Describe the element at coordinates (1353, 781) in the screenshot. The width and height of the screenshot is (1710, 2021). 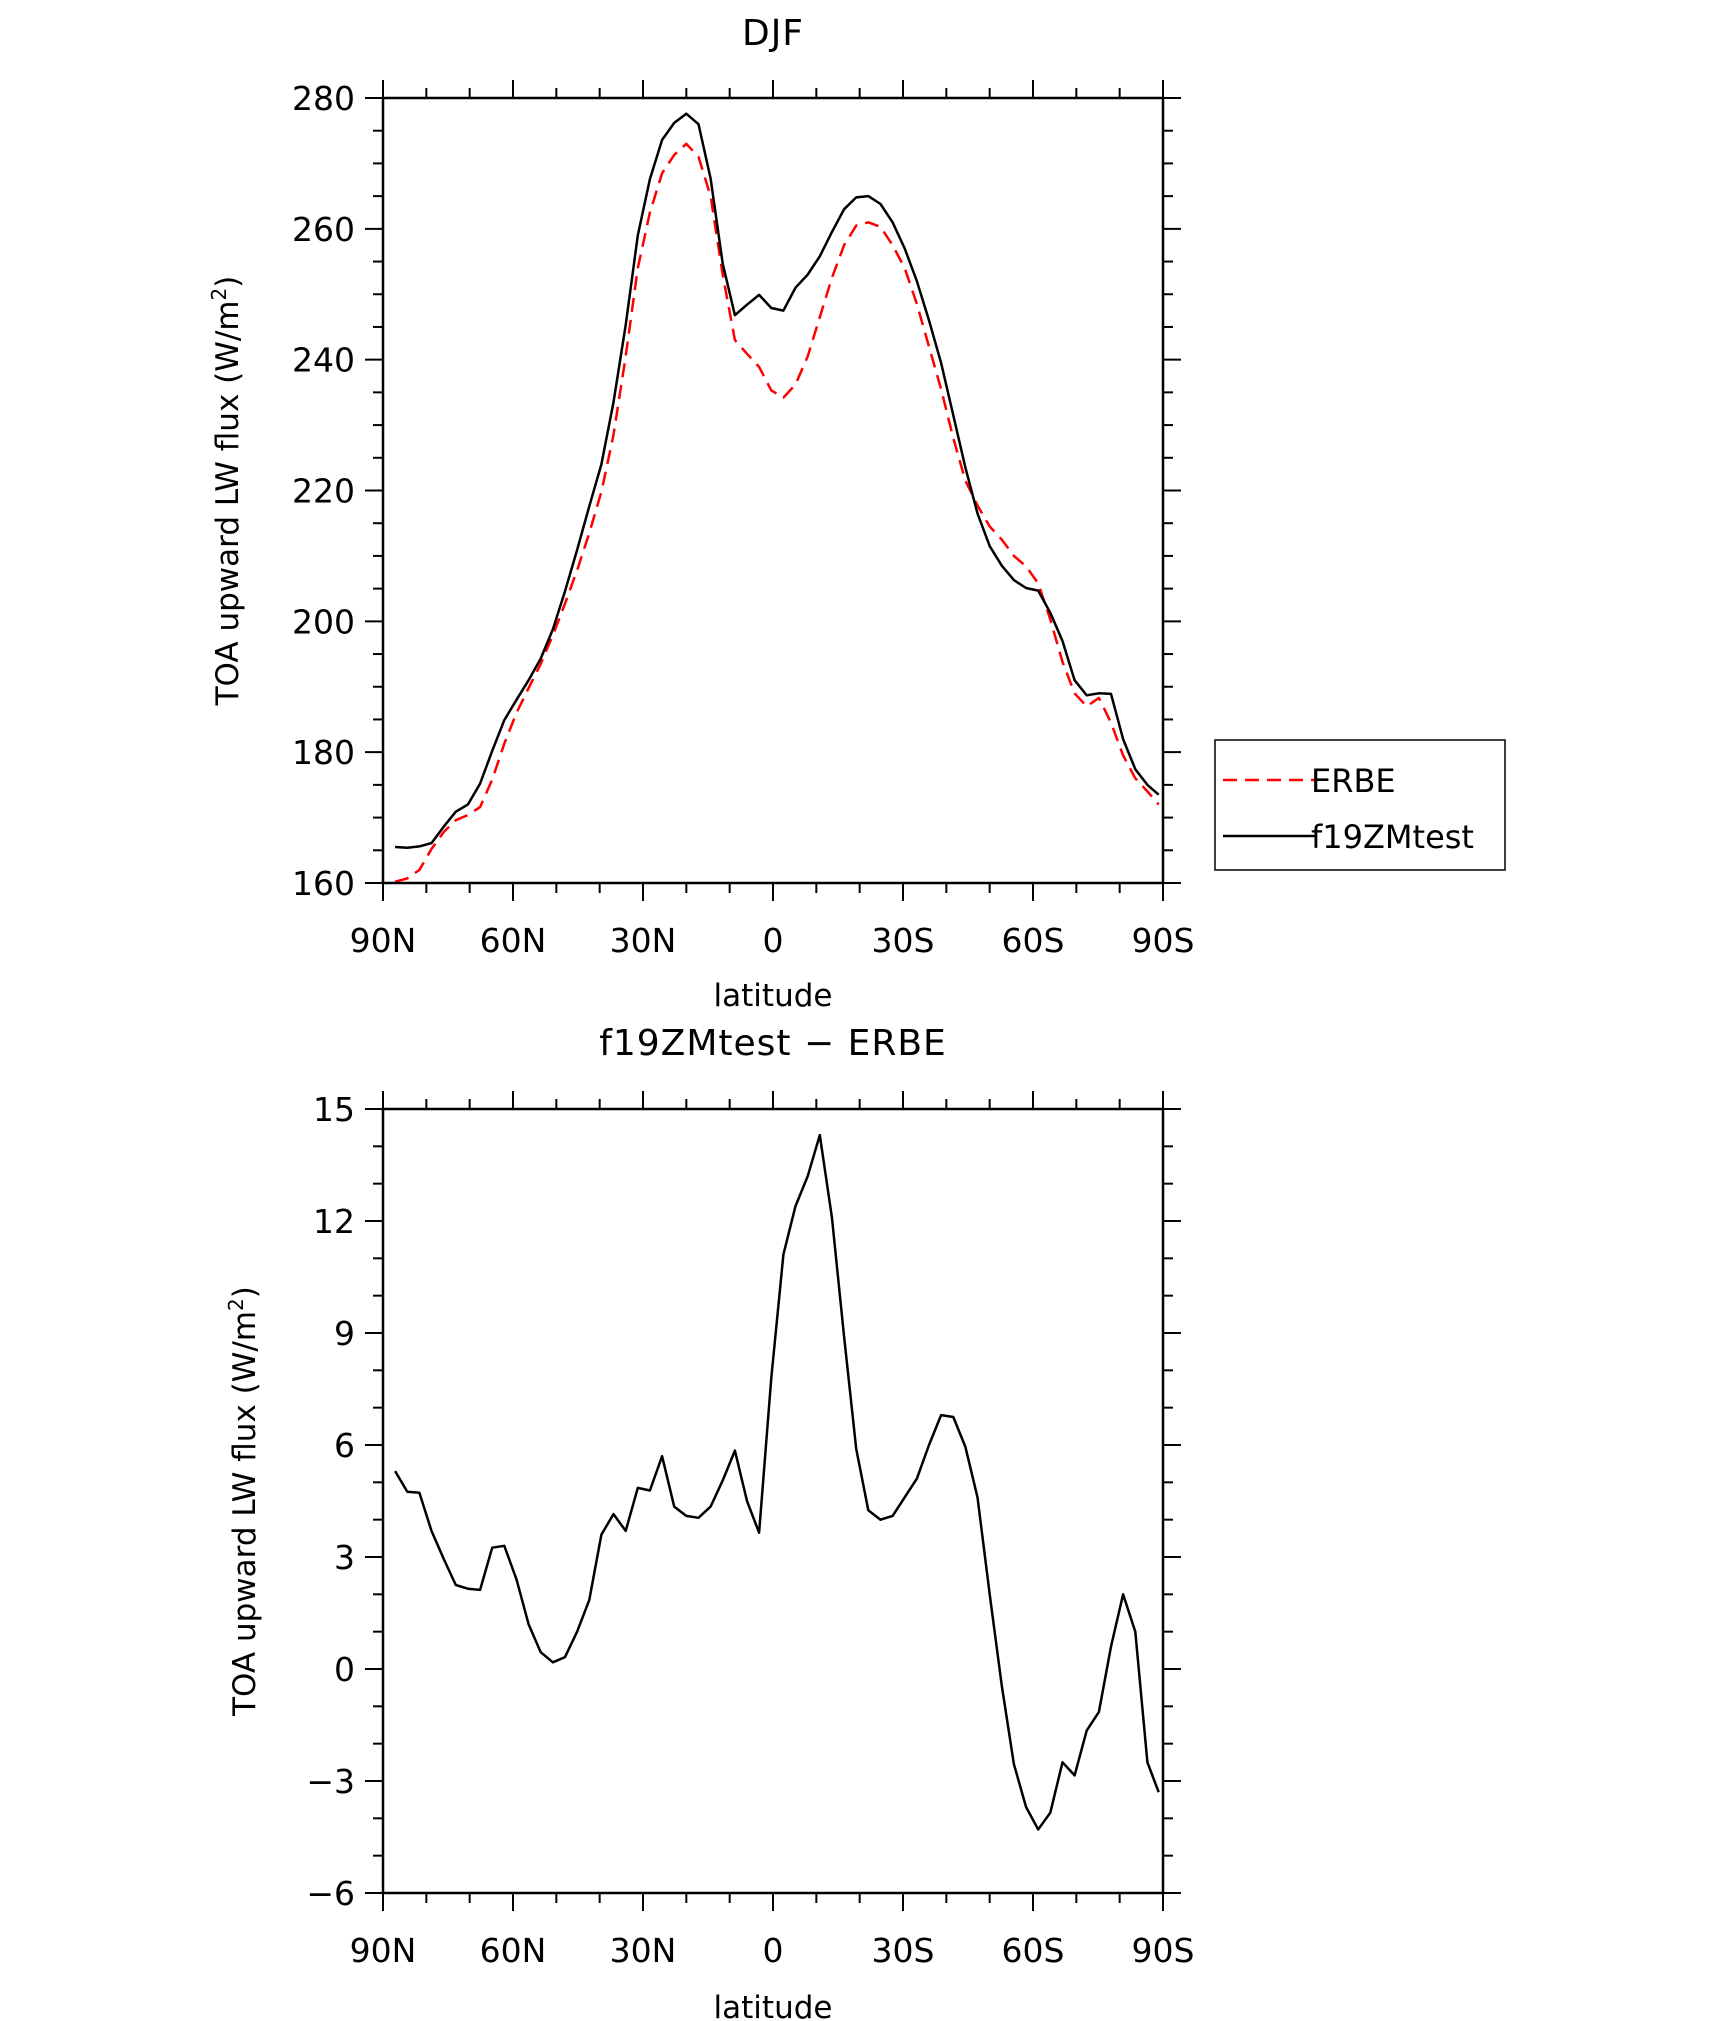
I see `legend-label-erbe: ERBE` at that location.